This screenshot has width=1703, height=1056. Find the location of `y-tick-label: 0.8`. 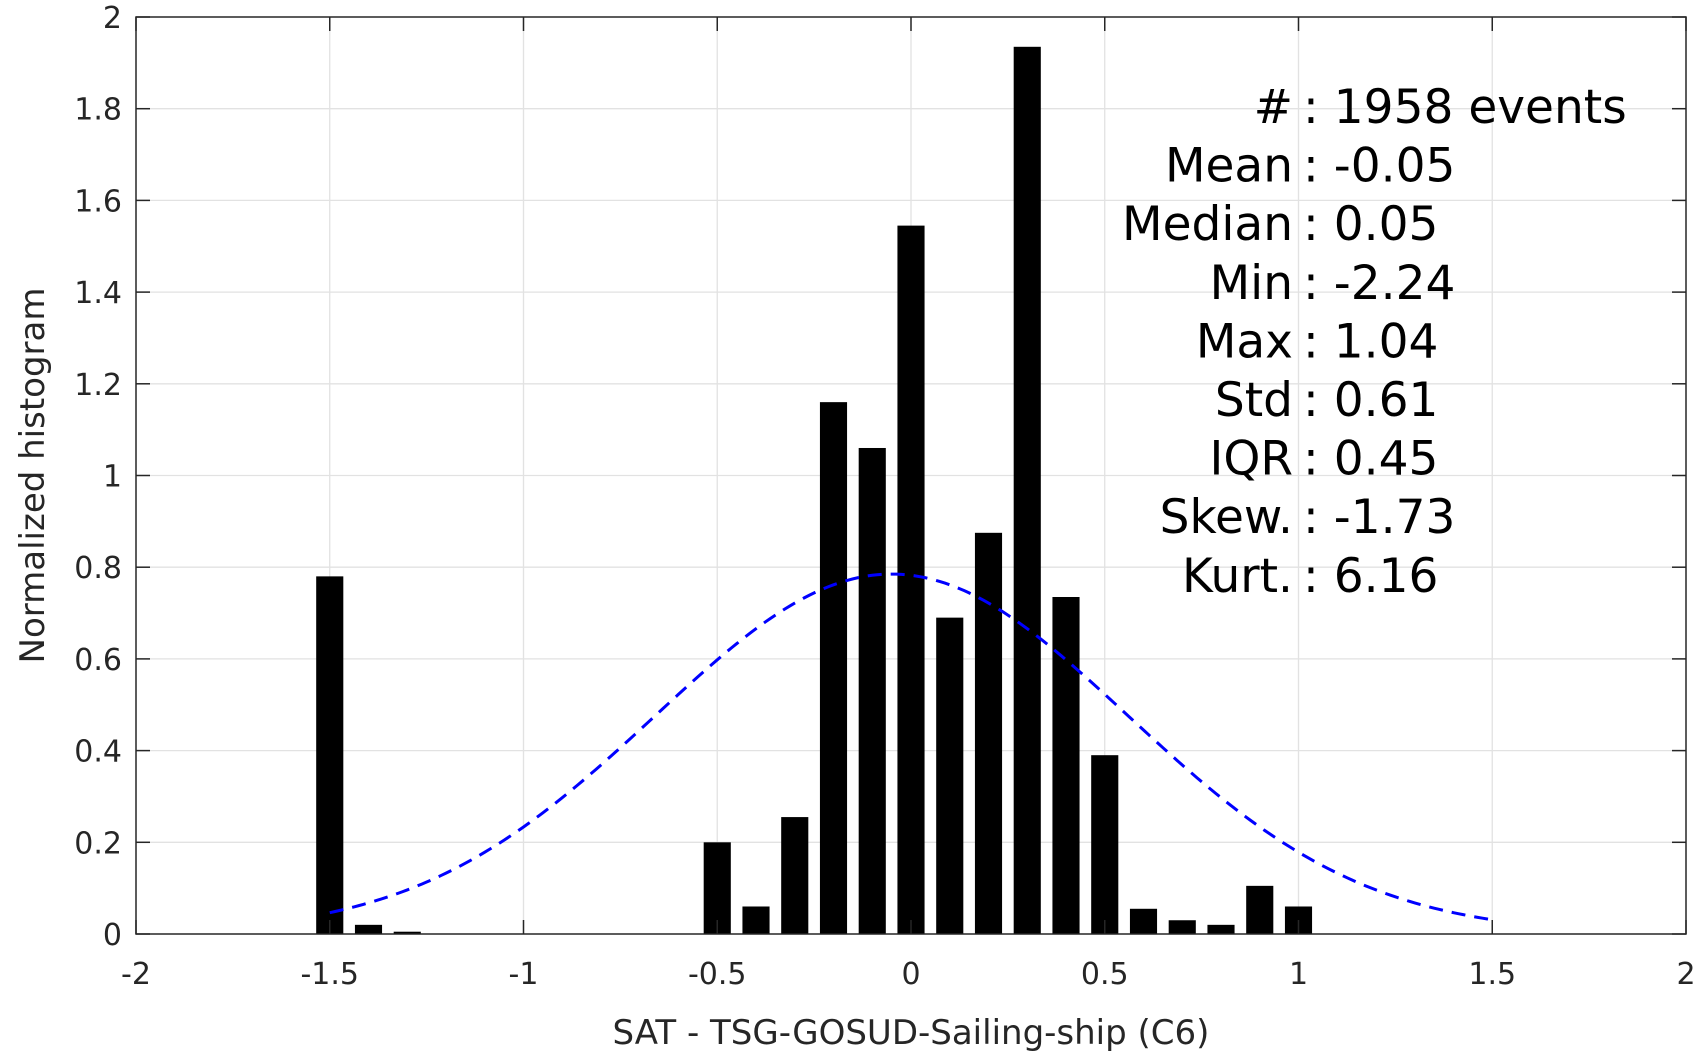

y-tick-label: 0.8 is located at coordinates (98, 568).